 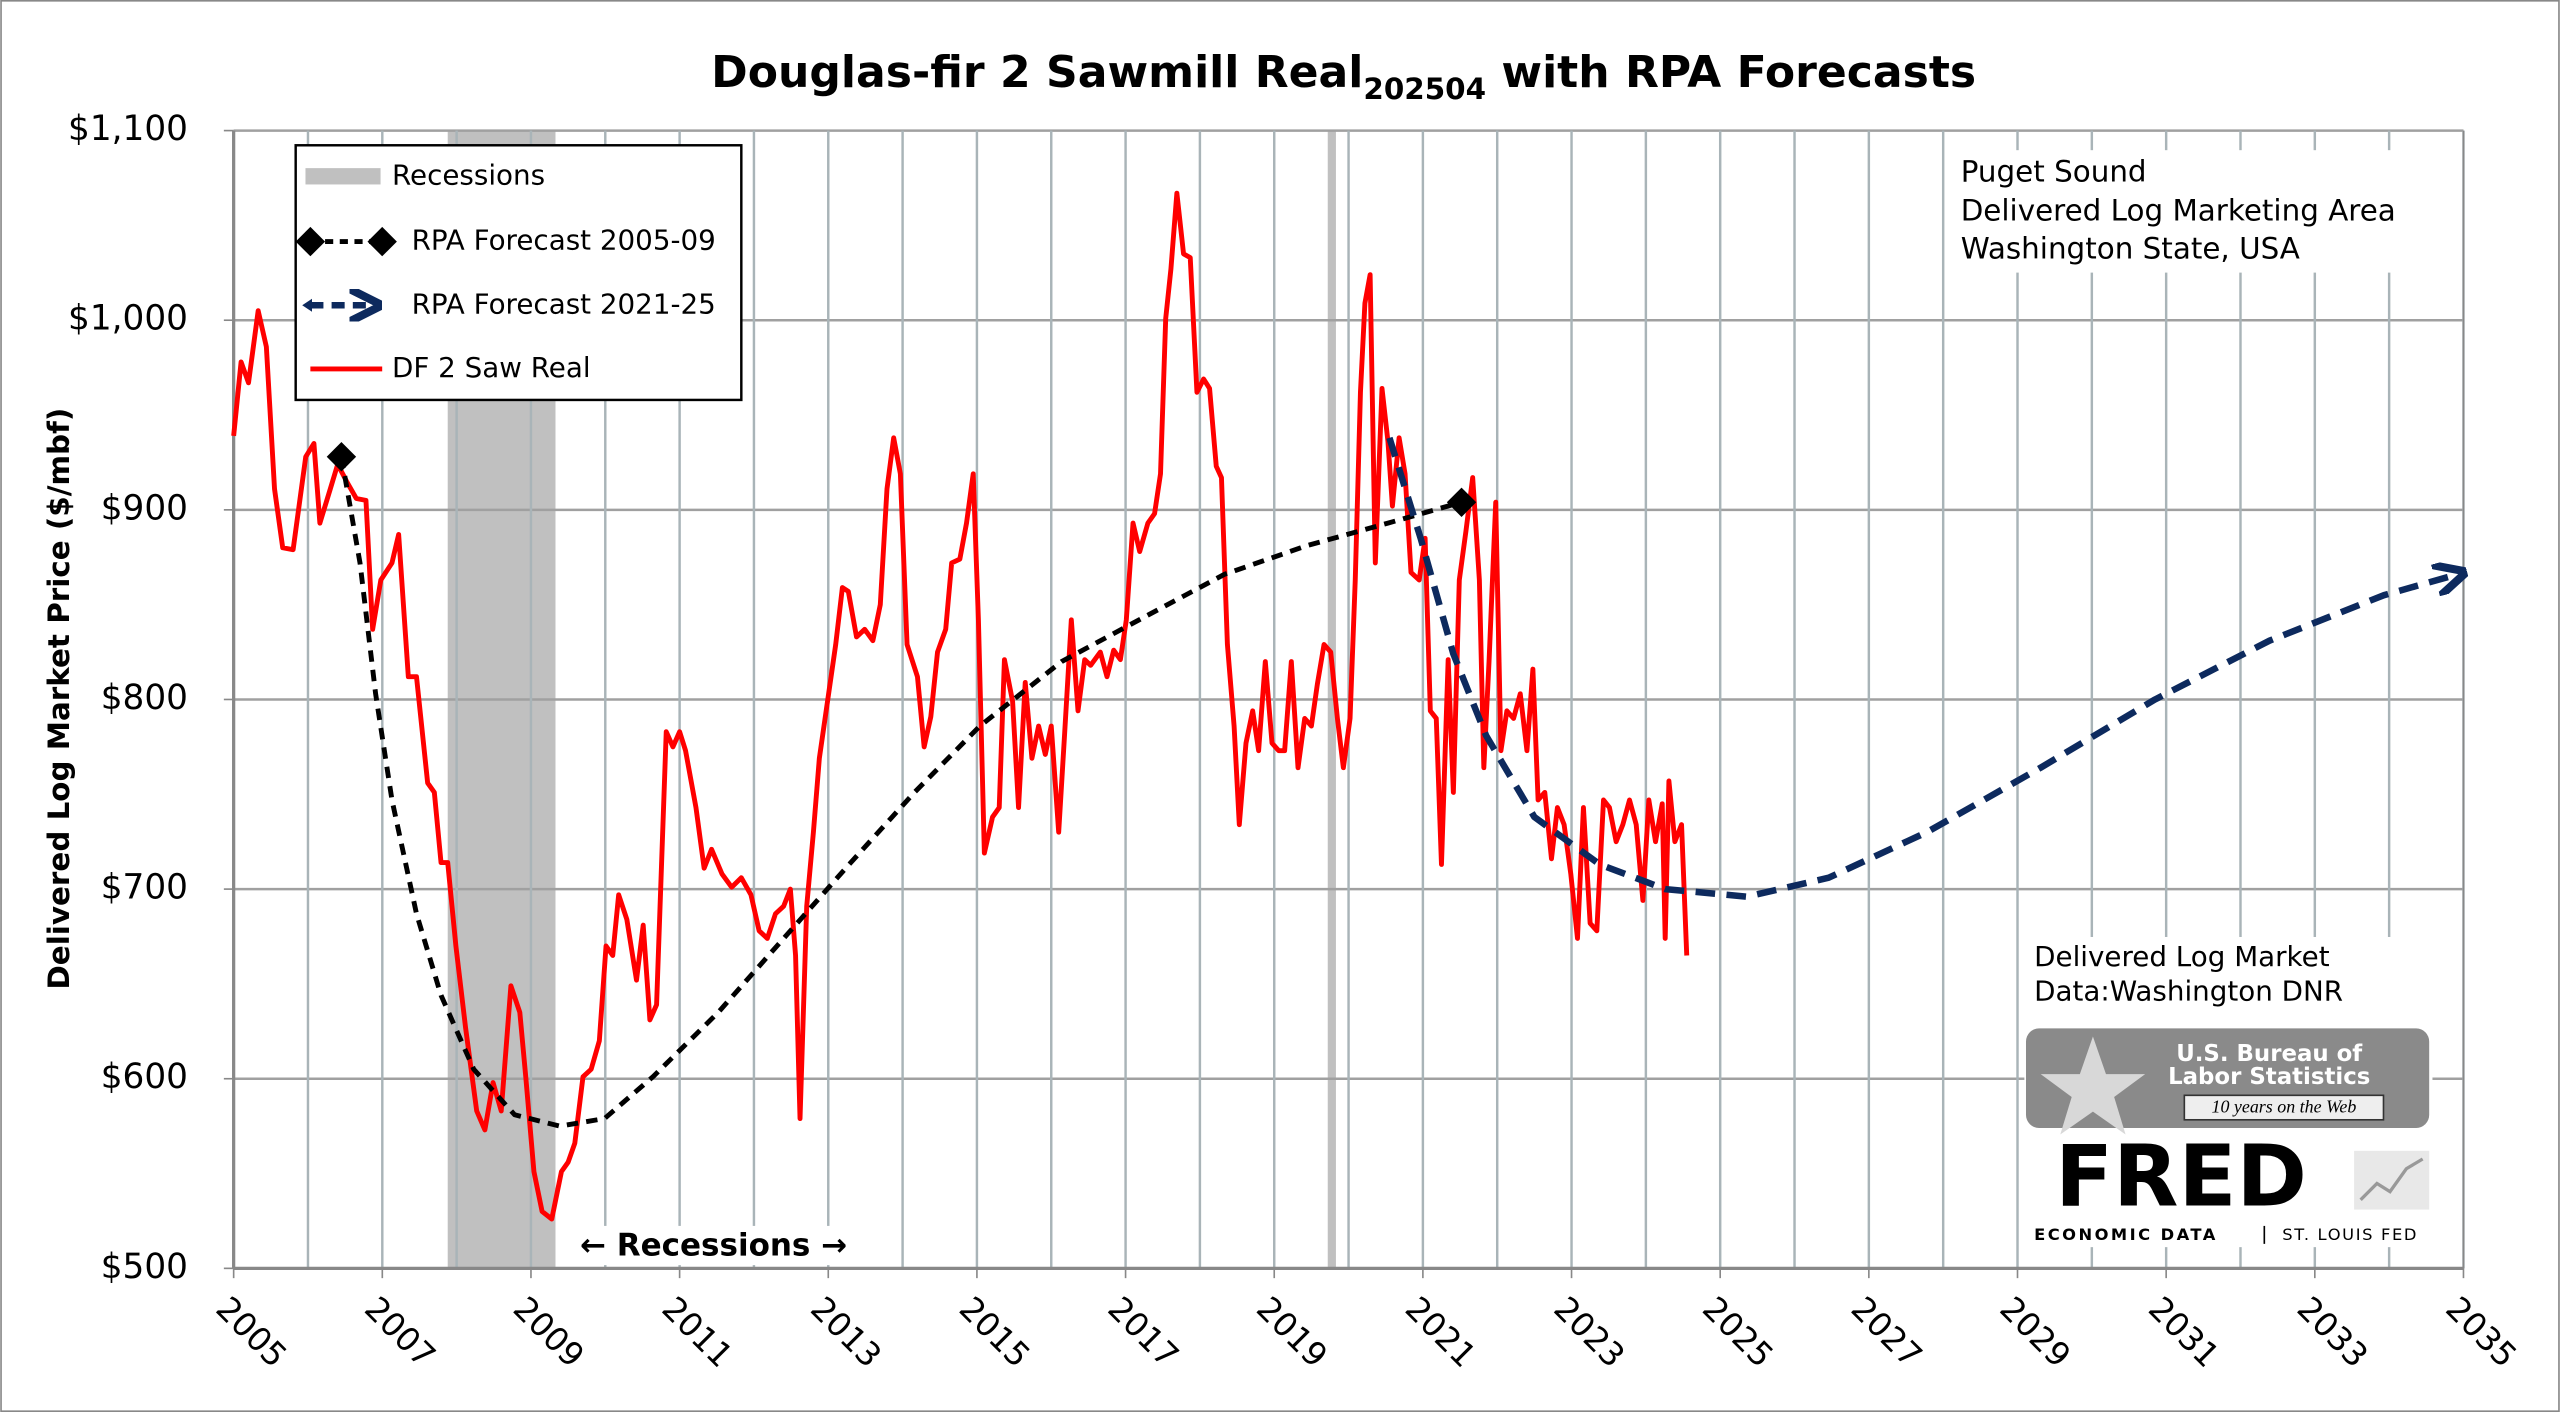 What do you see at coordinates (1731, 72) in the screenshot?
I see `title-suffix: with RPA Forecasts` at bounding box center [1731, 72].